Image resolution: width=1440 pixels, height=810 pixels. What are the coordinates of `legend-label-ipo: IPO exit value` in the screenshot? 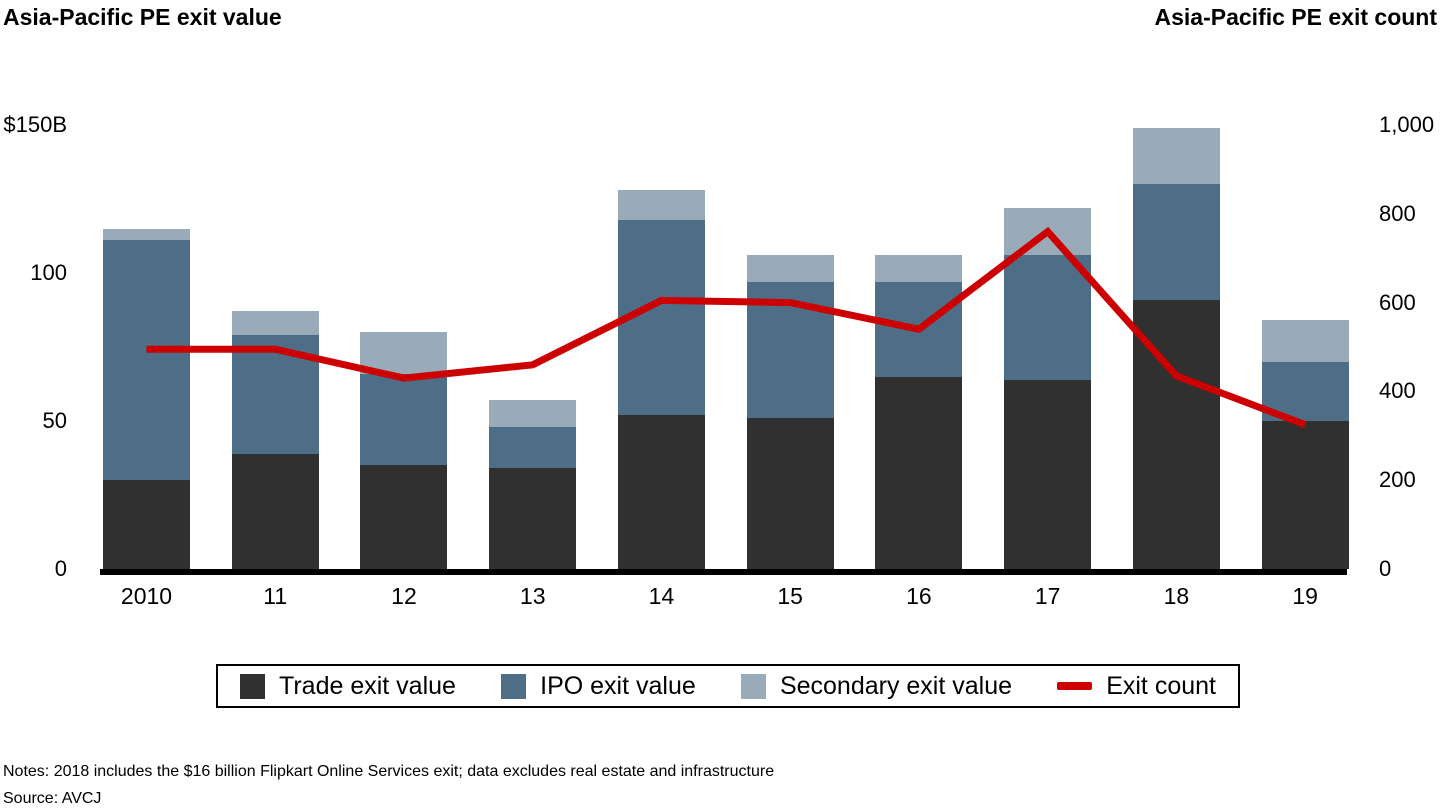 It's located at (618, 685).